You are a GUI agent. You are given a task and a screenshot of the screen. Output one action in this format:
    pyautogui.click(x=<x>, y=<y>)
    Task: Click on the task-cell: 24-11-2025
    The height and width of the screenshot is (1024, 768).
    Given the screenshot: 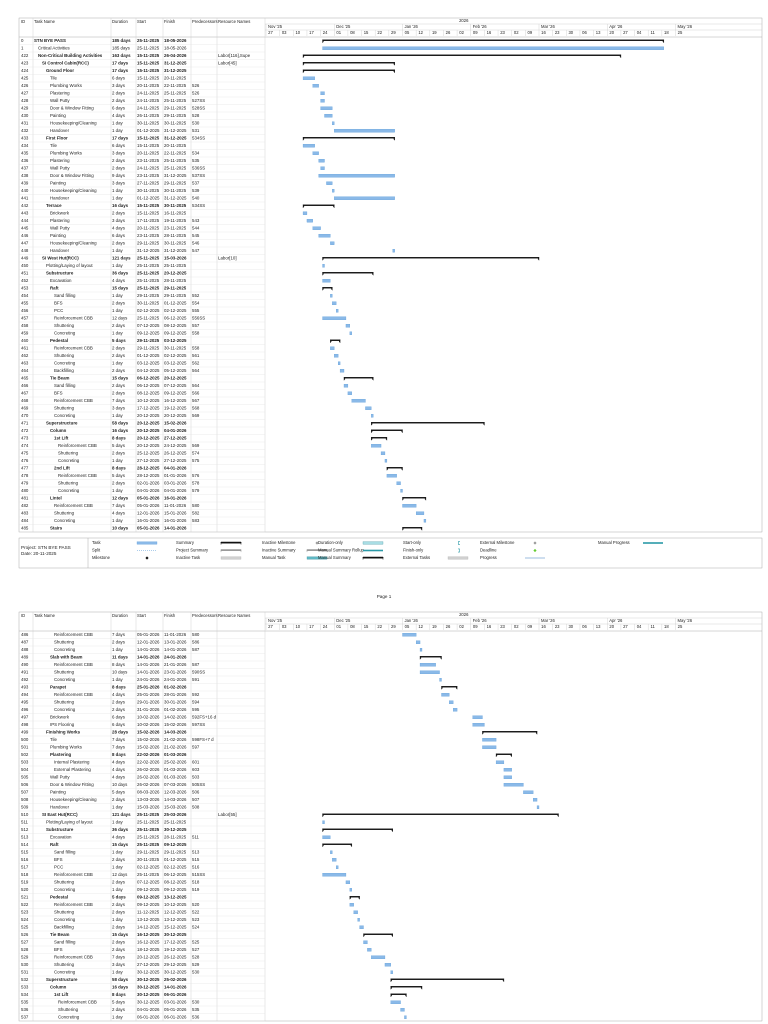 What is the action you would take?
    pyautogui.click(x=148, y=167)
    